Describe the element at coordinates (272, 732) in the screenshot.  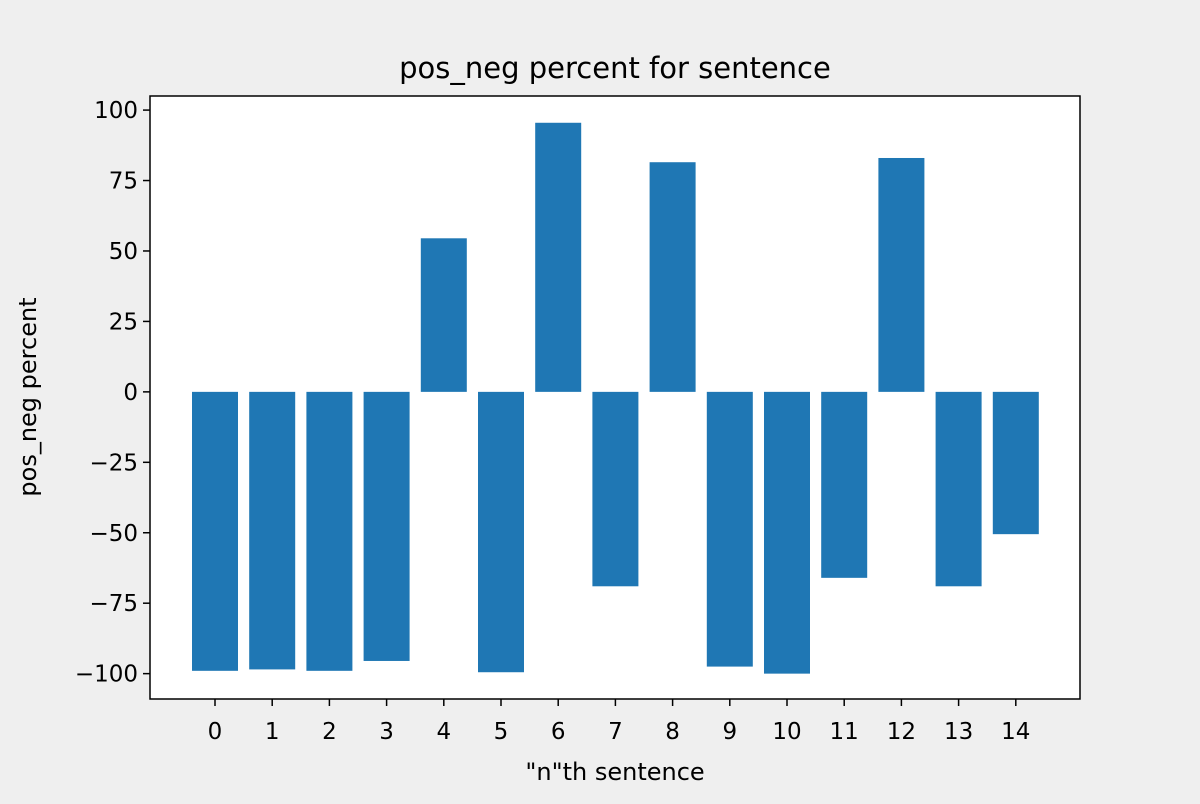
I see `x-tick-label: 1` at that location.